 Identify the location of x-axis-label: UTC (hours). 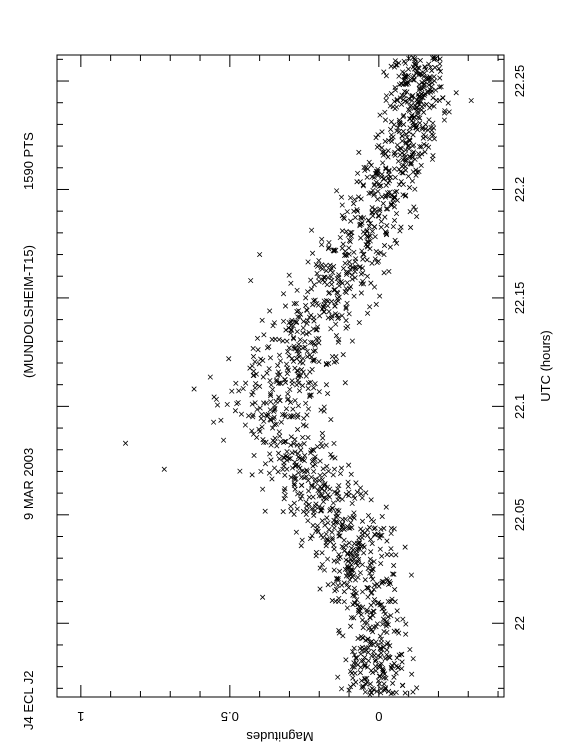
(545, 366).